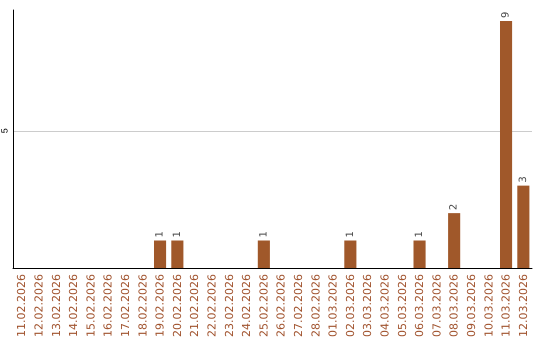 The width and height of the screenshot is (540, 340). Describe the element at coordinates (211, 305) in the screenshot. I see `x-tick-label: 22.02.2026` at that location.